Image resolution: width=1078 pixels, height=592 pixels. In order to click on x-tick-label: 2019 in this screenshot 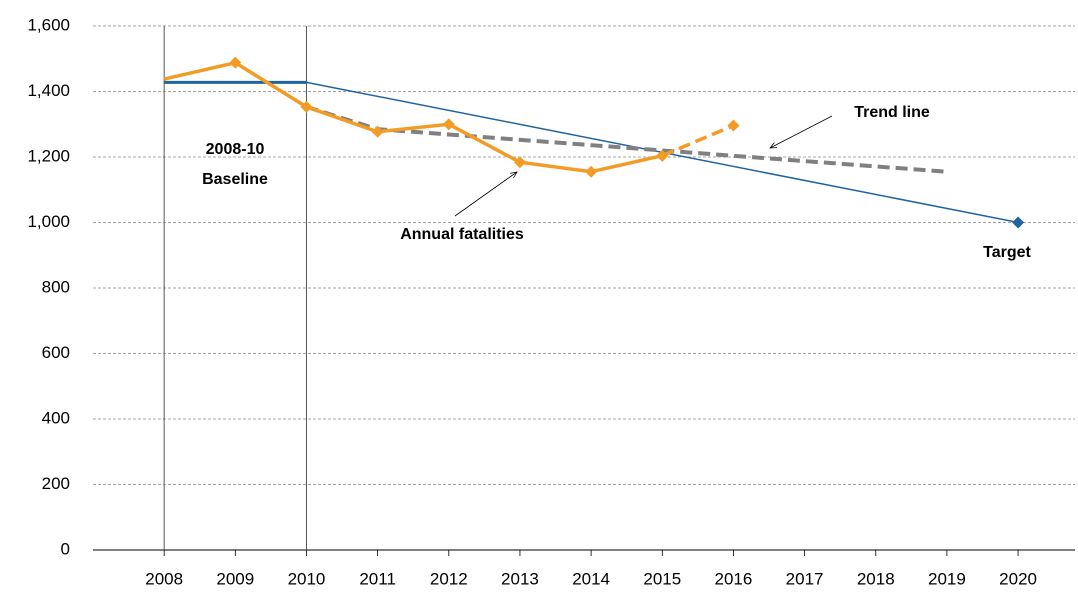, I will do `click(947, 578)`.